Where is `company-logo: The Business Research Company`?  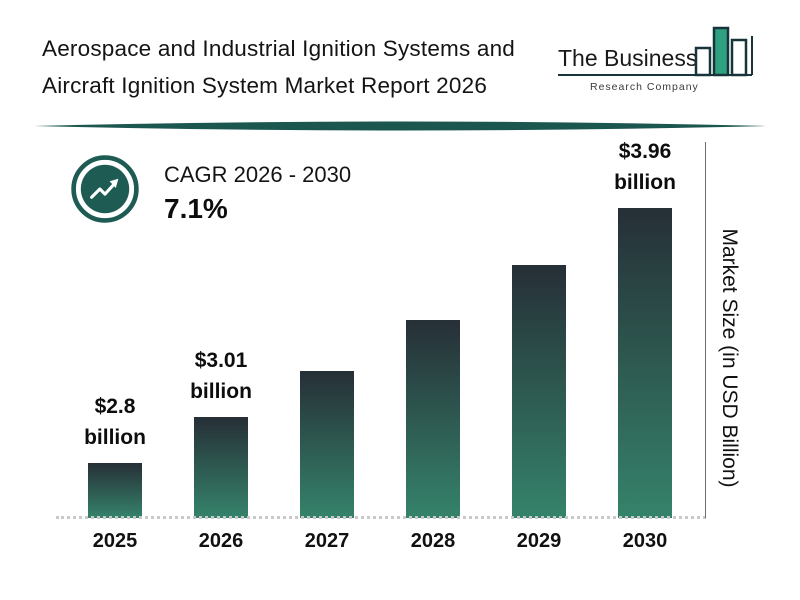 company-logo: The Business Research Company is located at coordinates (655, 59).